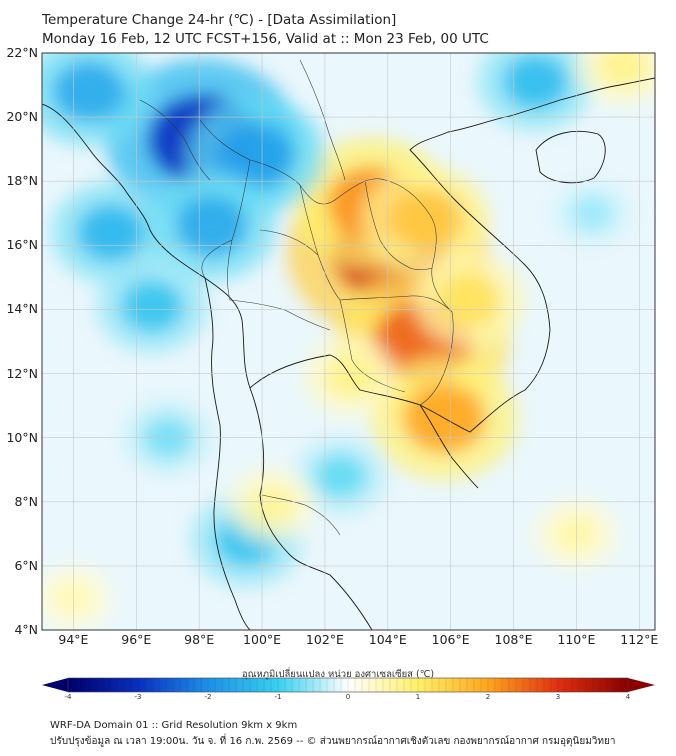 The height and width of the screenshot is (756, 676). What do you see at coordinates (138, 697) in the screenshot?
I see `colorbar-tick-label: -3` at bounding box center [138, 697].